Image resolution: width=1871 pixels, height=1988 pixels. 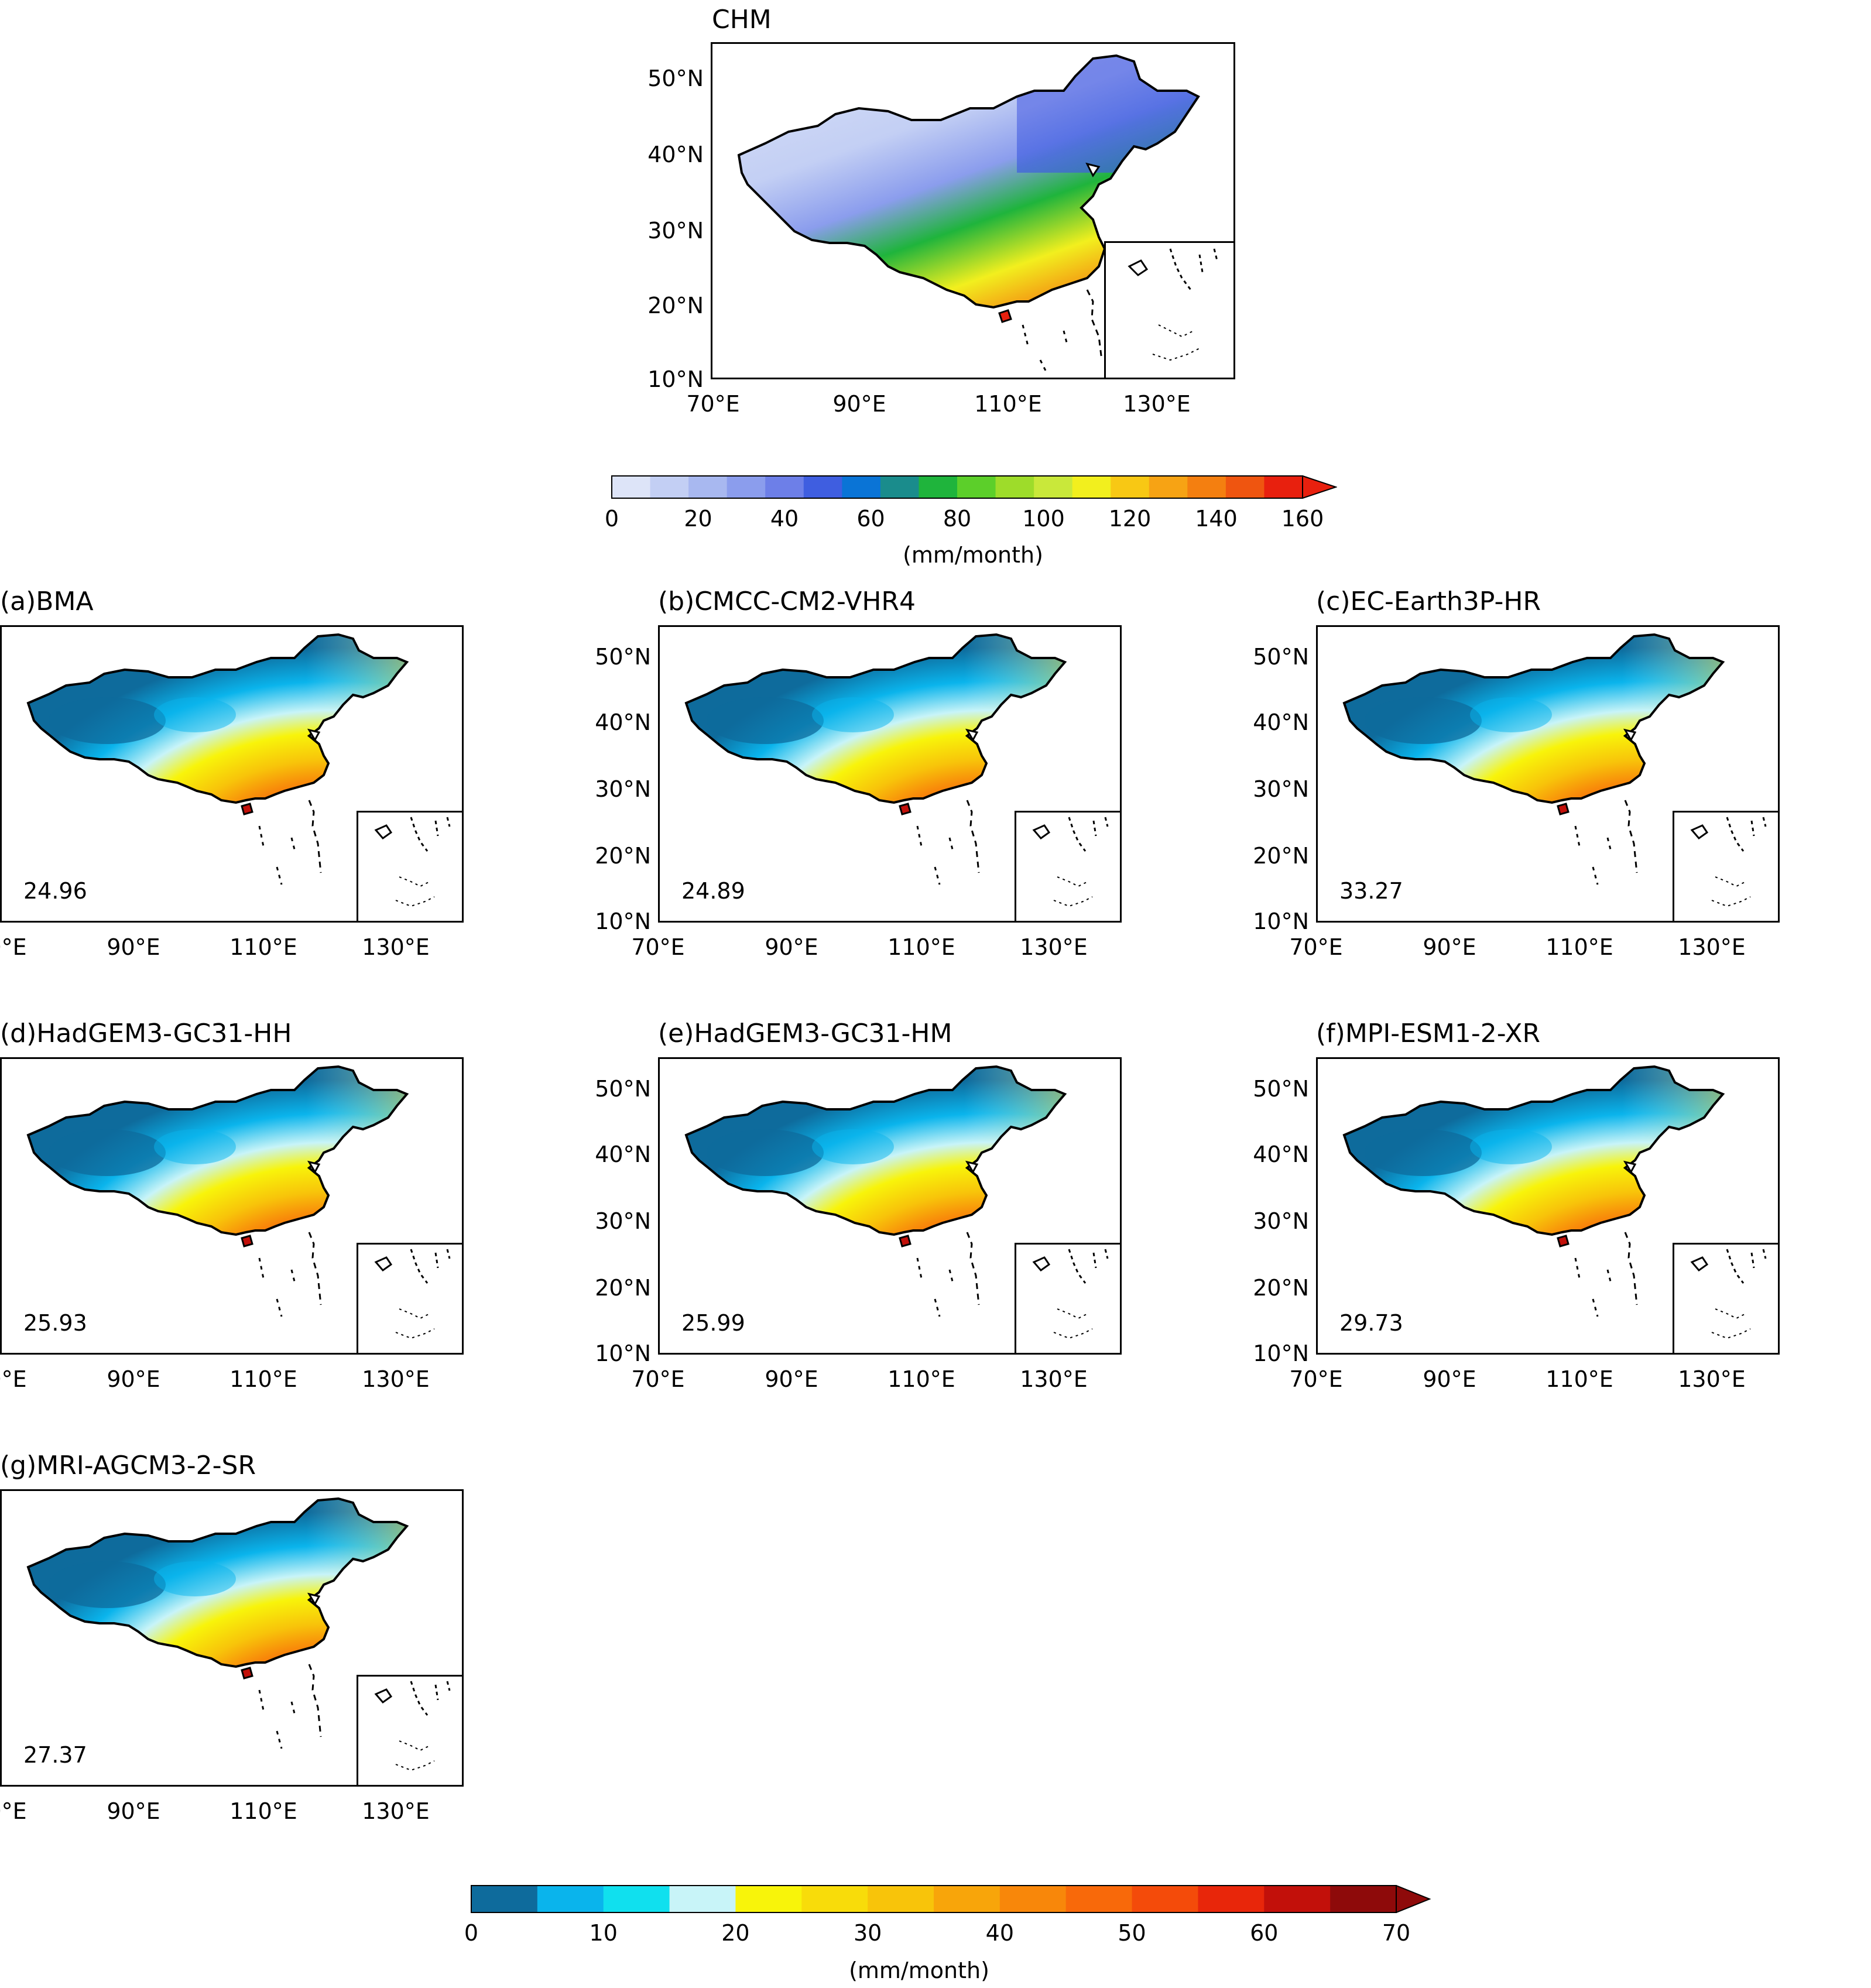 What do you see at coordinates (969, 213) in the screenshot?
I see `chm-map-canvas` at bounding box center [969, 213].